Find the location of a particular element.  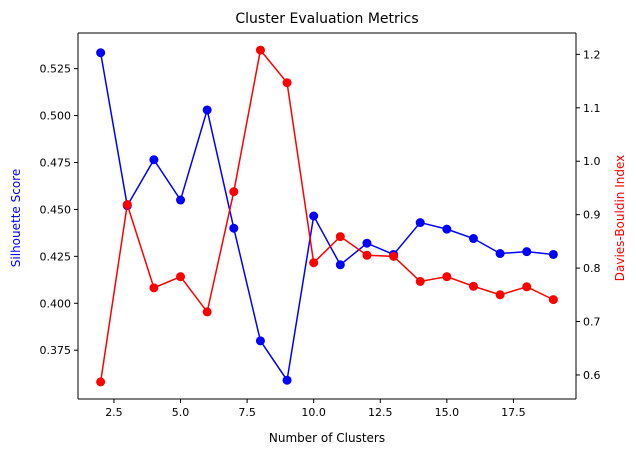

y-right-tick-label: 1.1 is located at coordinates (592, 108).